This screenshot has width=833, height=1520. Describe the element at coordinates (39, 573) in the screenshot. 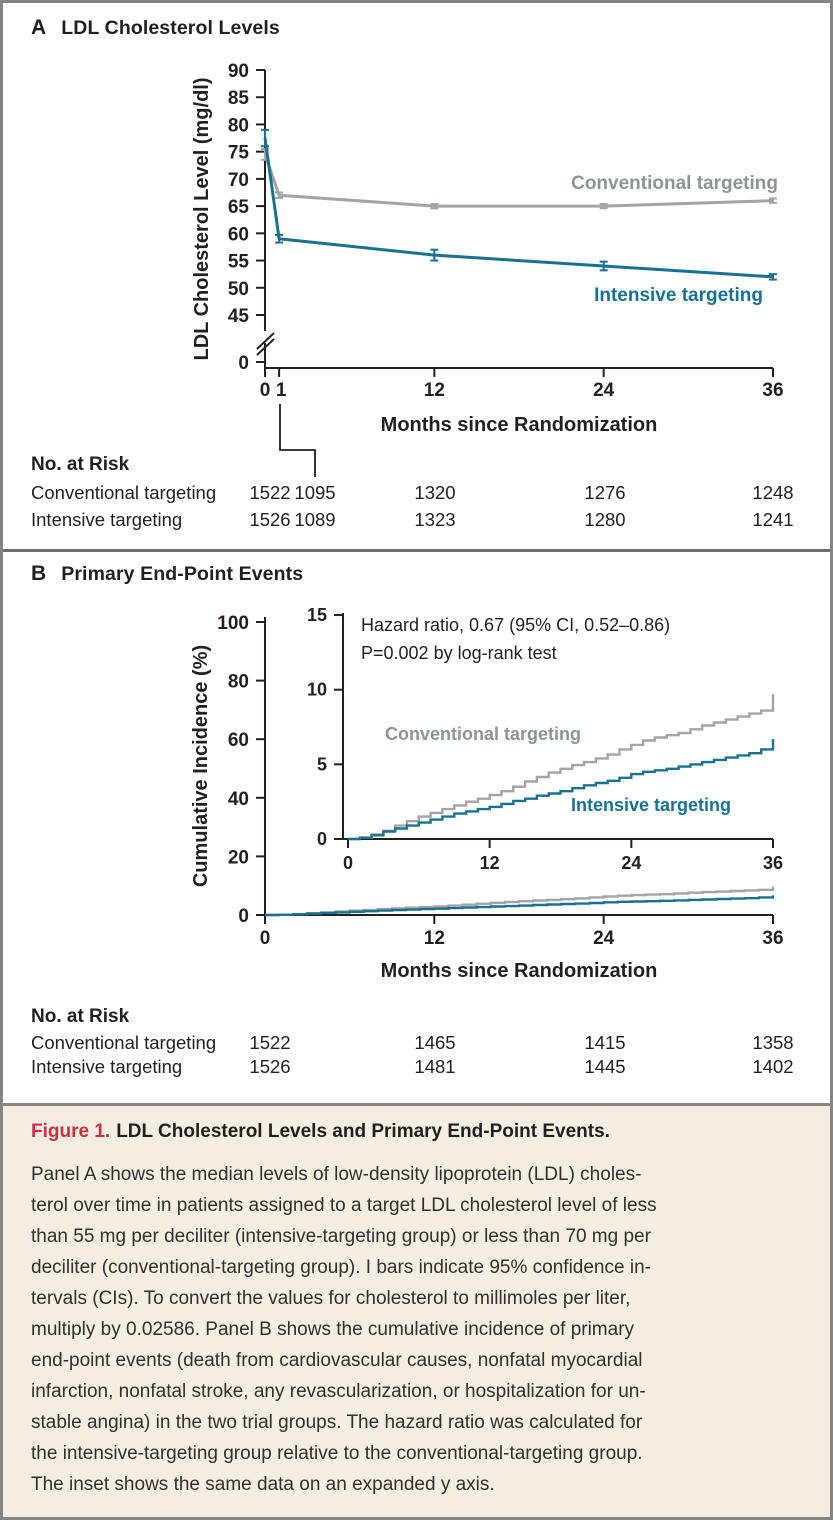

I see `panel-b-letter: B` at that location.